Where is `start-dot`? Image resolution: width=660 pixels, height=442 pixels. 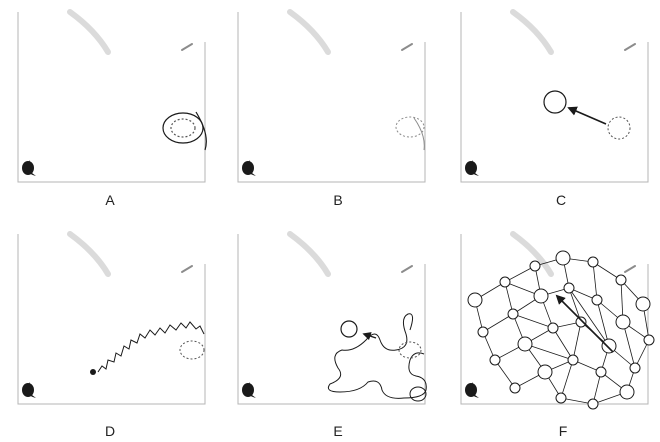
start-dot is located at coordinates (93, 372).